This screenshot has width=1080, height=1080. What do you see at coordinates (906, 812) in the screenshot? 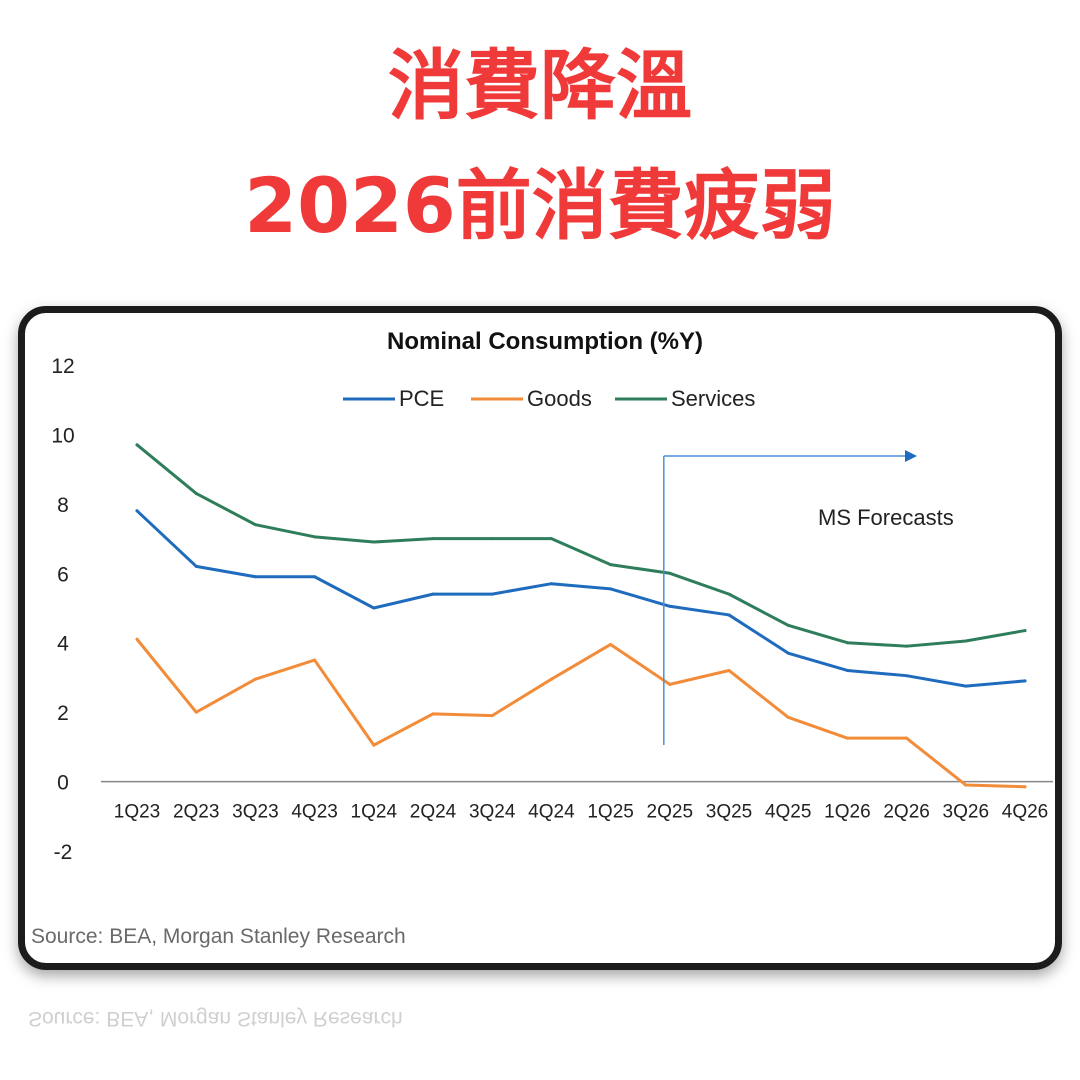
I see `x-tick-label: 2Q26` at bounding box center [906, 812].